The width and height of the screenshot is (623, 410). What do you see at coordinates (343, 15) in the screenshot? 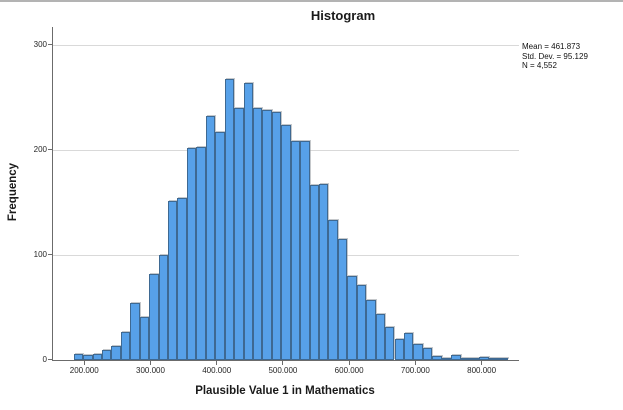
I see `chart-title: Histogram` at bounding box center [343, 15].